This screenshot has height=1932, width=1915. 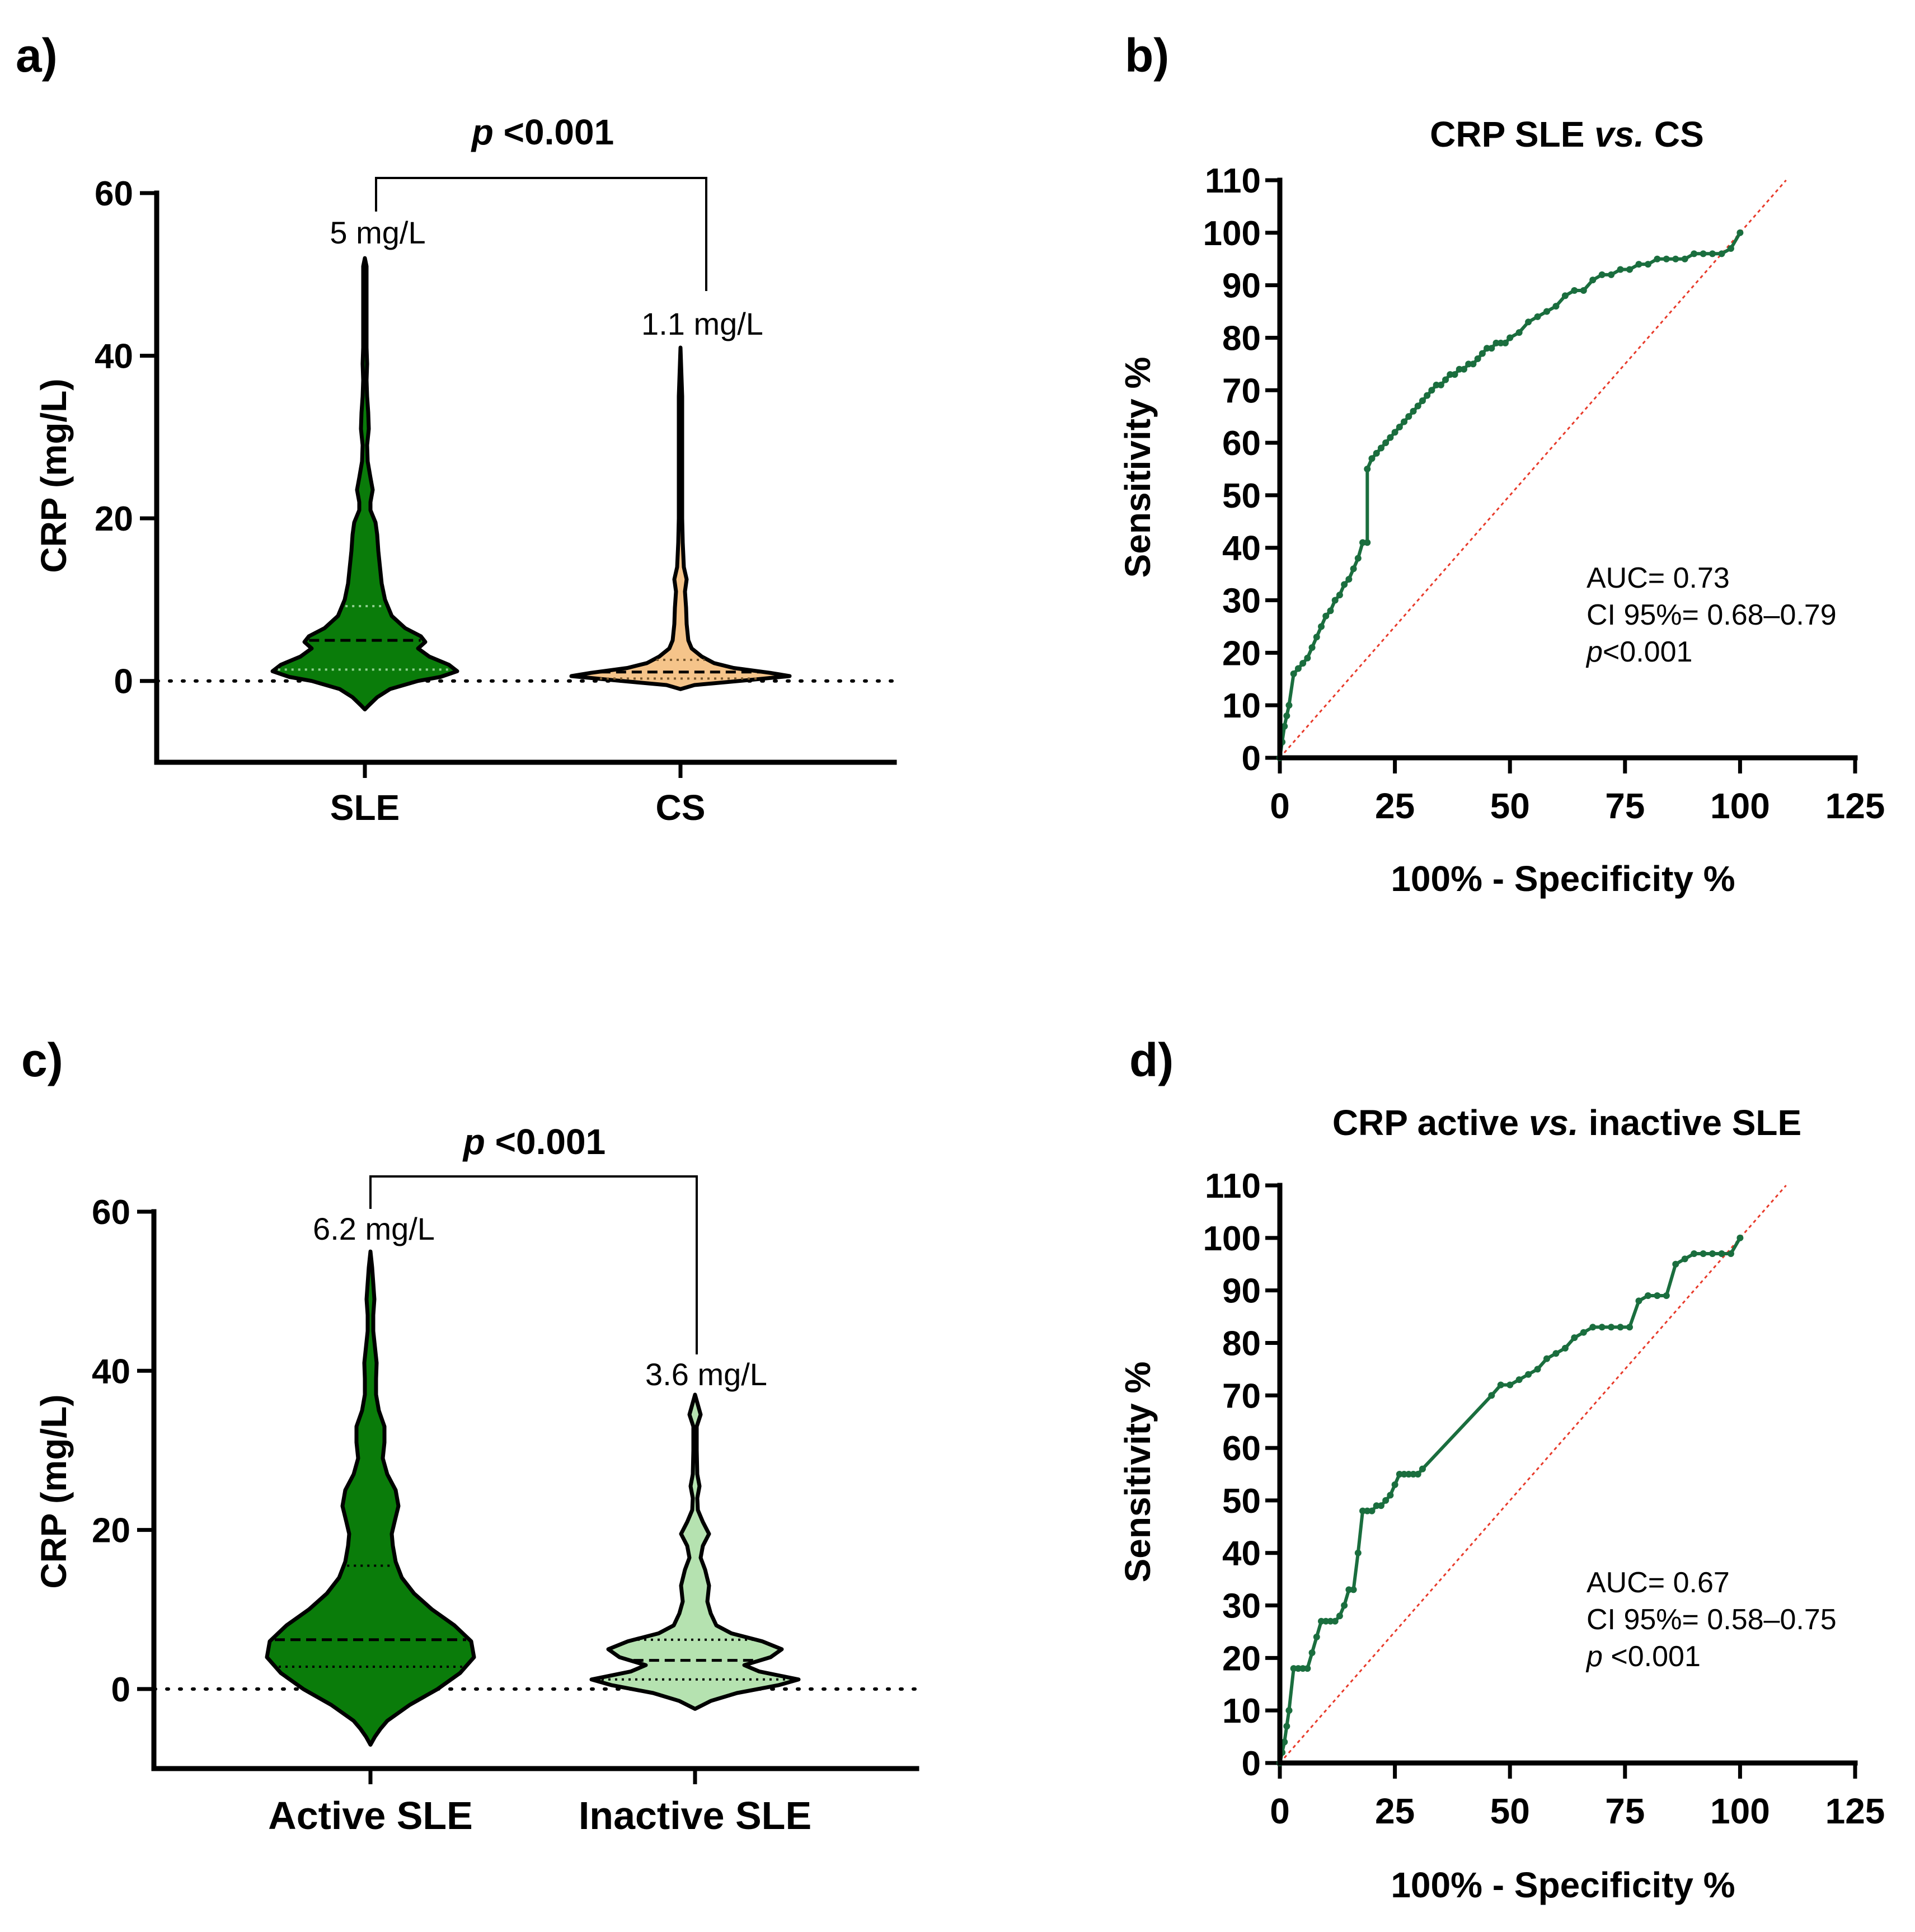 What do you see at coordinates (1242, 653) in the screenshot?
I see `panel-b-y-tick-label: 20` at bounding box center [1242, 653].